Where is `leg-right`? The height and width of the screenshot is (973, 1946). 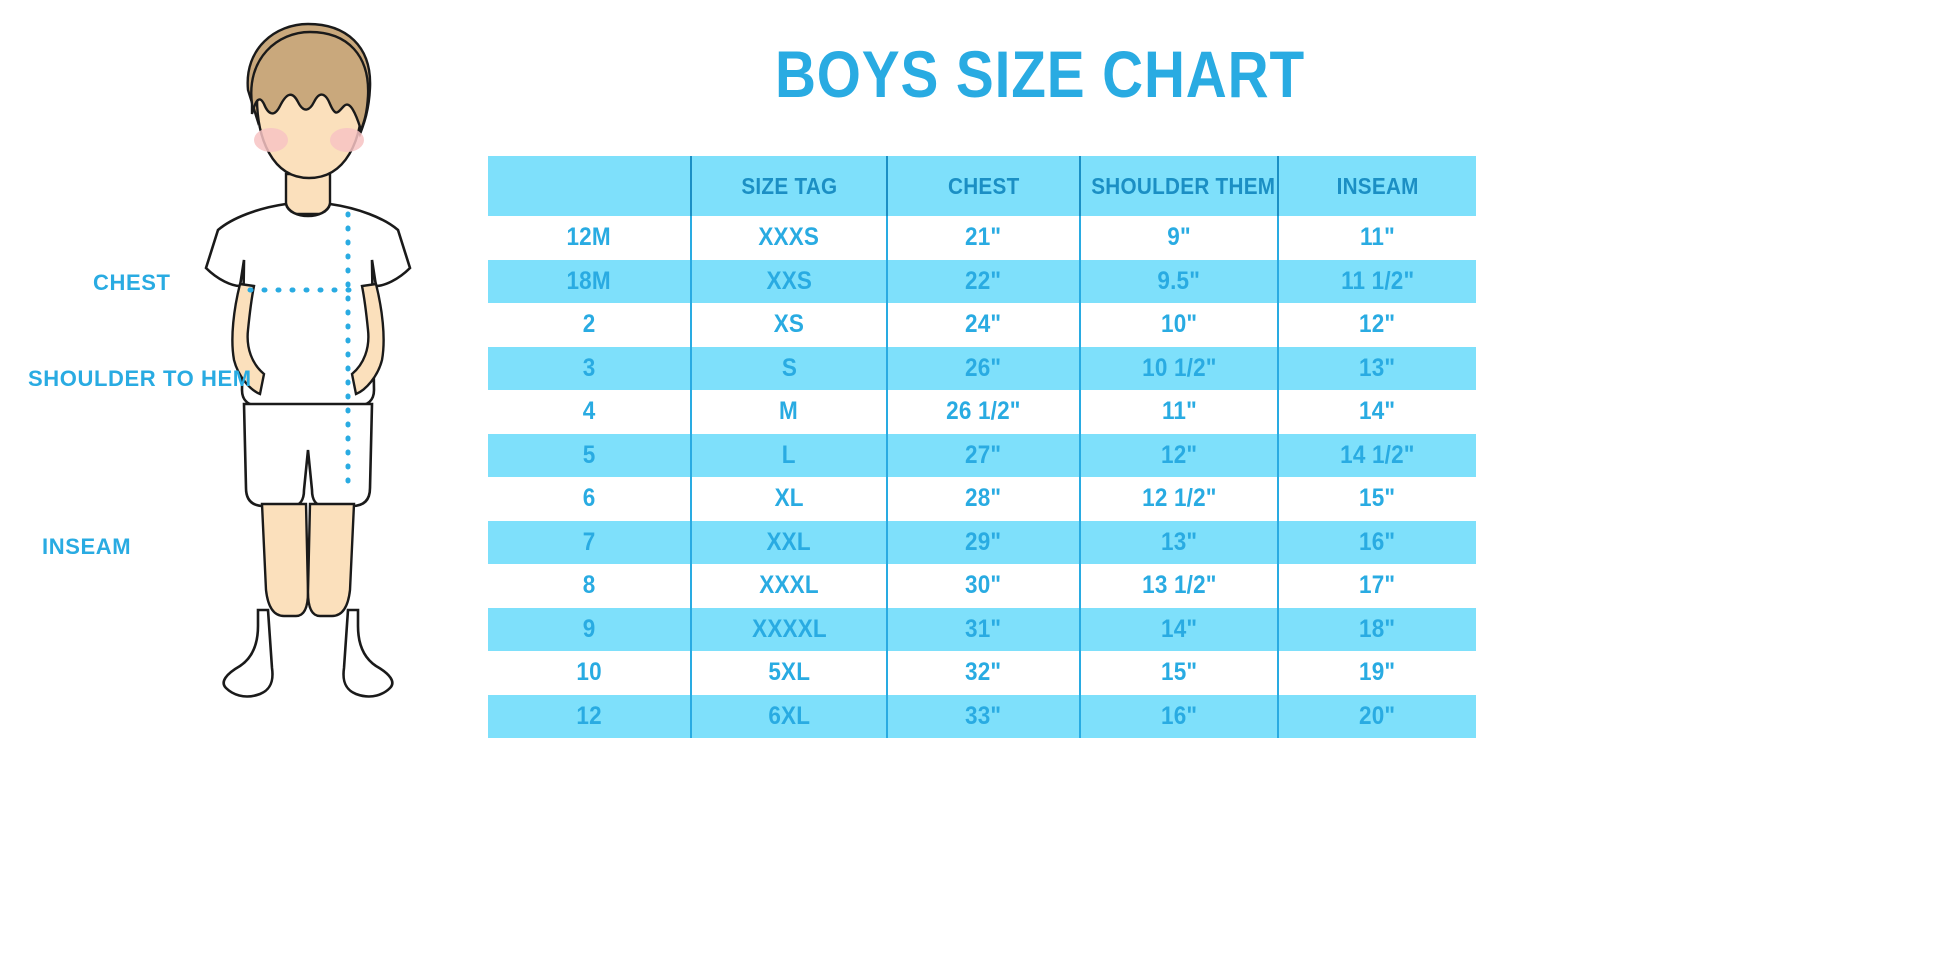
leg-right is located at coordinates (331, 560).